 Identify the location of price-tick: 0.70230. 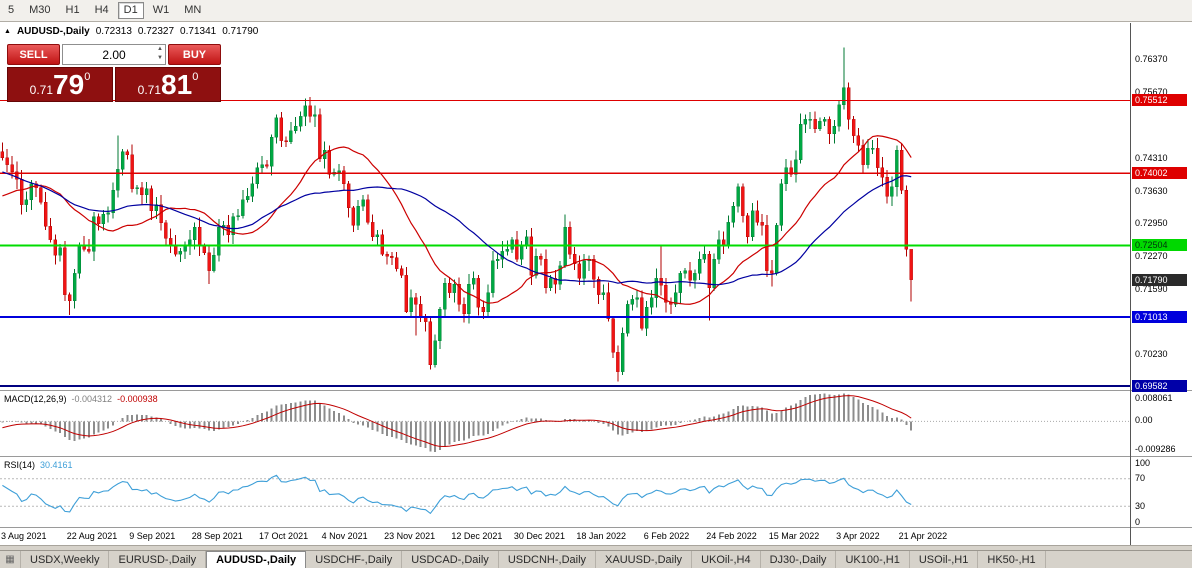
(1151, 354).